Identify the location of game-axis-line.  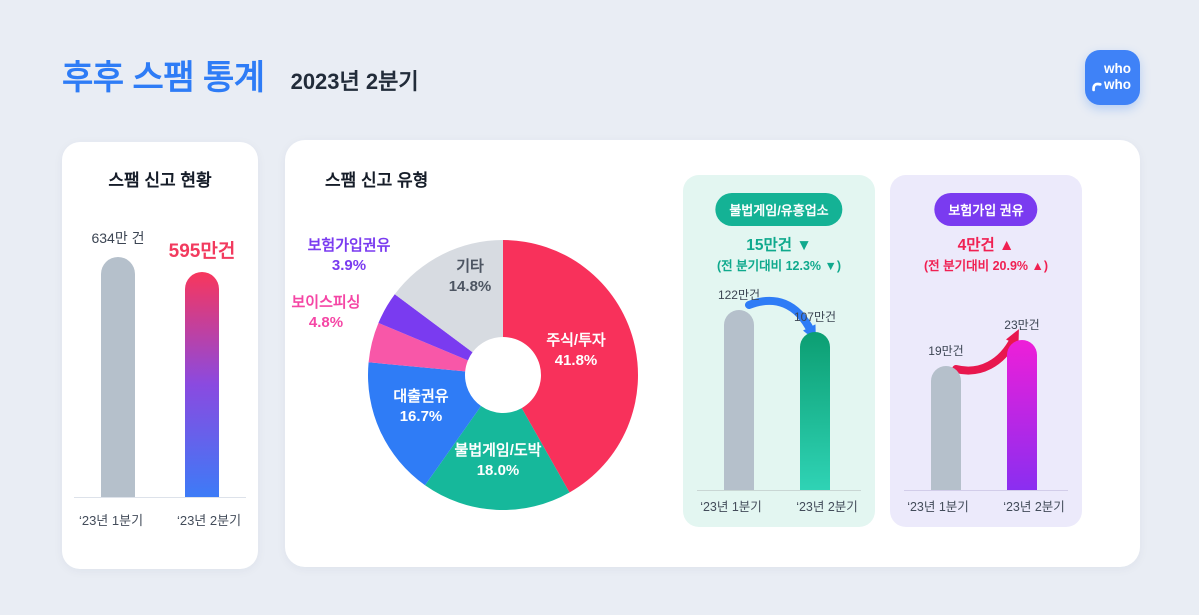
(779, 490).